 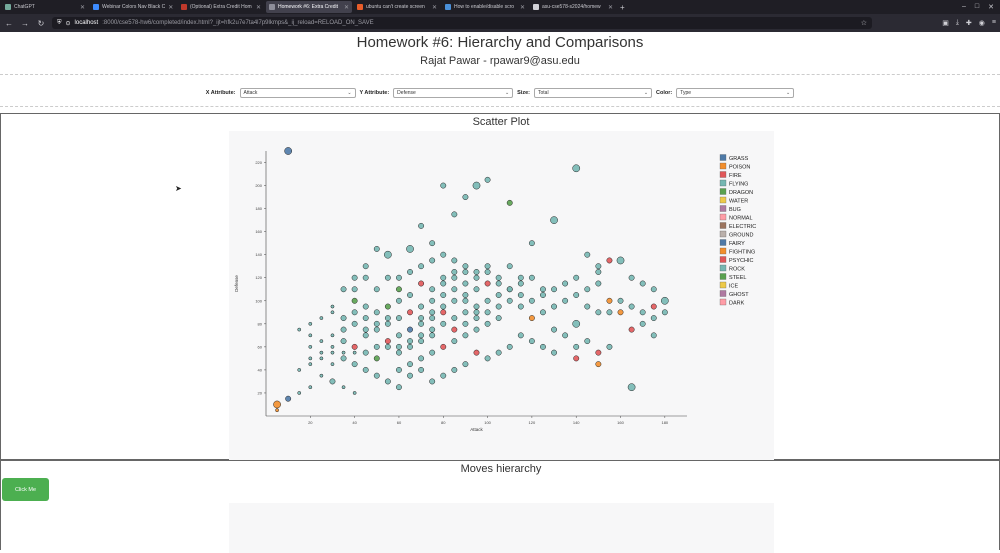 I want to click on color-select: Type ⌄, so click(x=735, y=93).